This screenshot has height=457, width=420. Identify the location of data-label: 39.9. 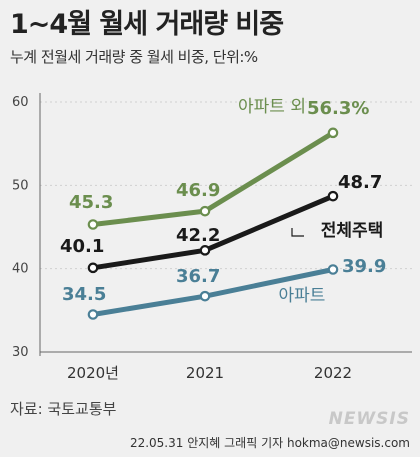
(364, 266).